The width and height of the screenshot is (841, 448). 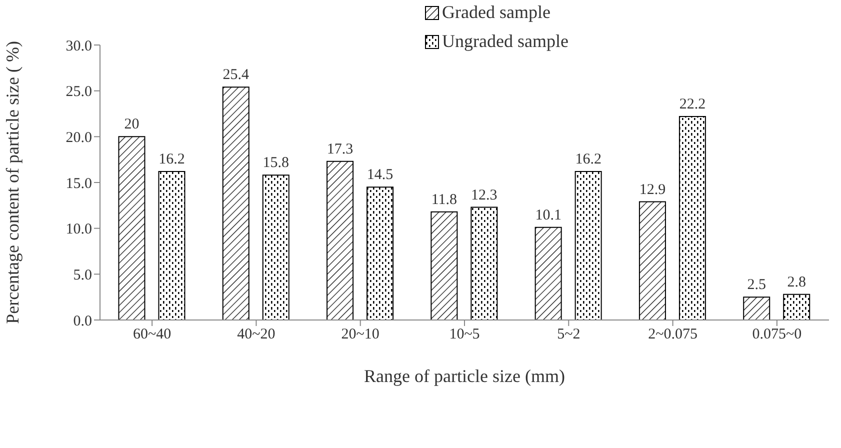 I want to click on legend-label: Graded sample, so click(x=496, y=12).